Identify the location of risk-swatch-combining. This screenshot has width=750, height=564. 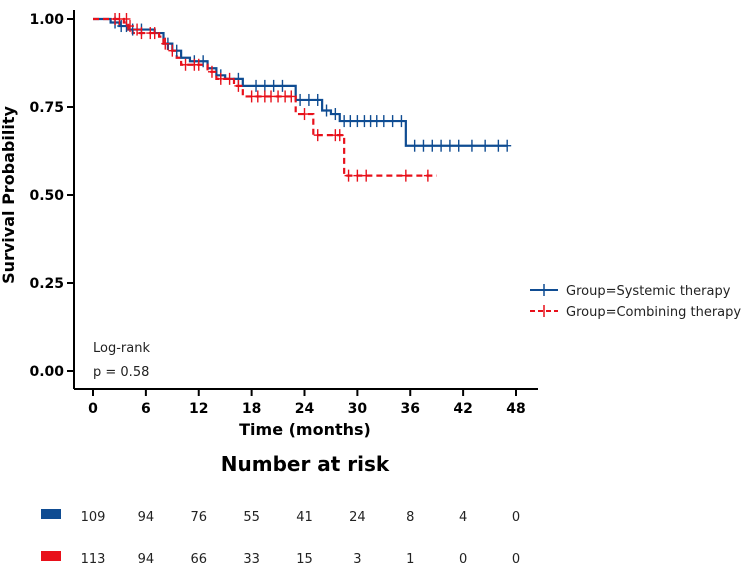
(51, 556).